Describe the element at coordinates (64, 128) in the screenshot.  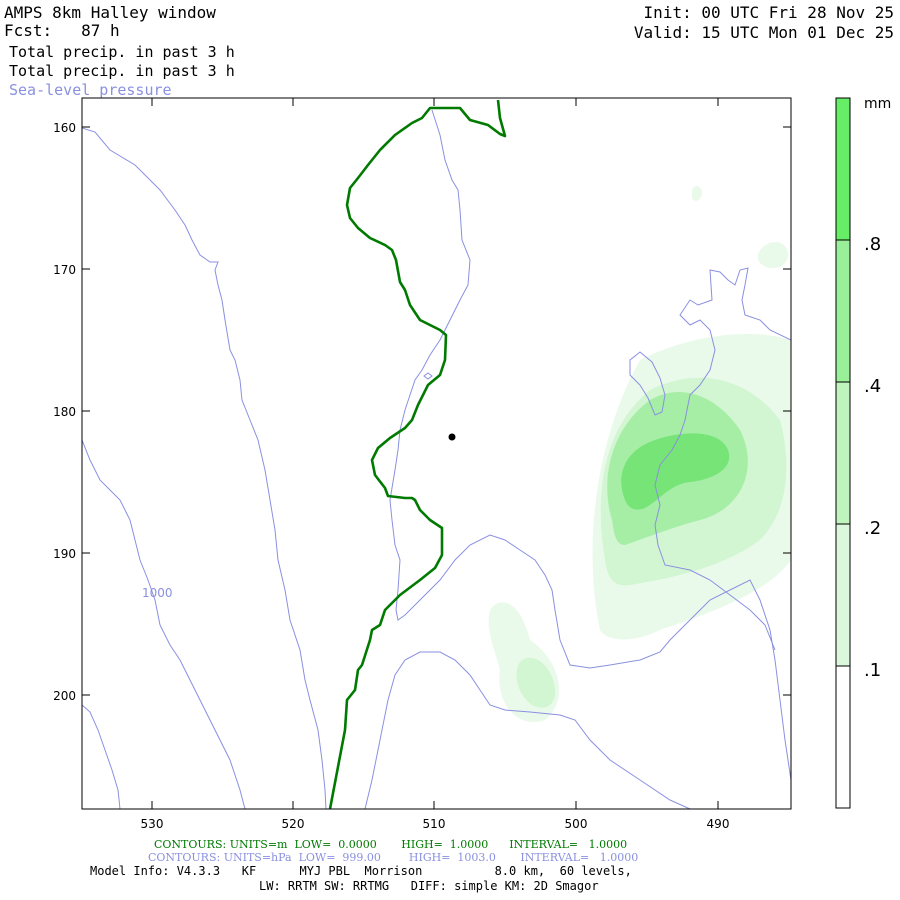
I see `y-tick-label: 160` at that location.